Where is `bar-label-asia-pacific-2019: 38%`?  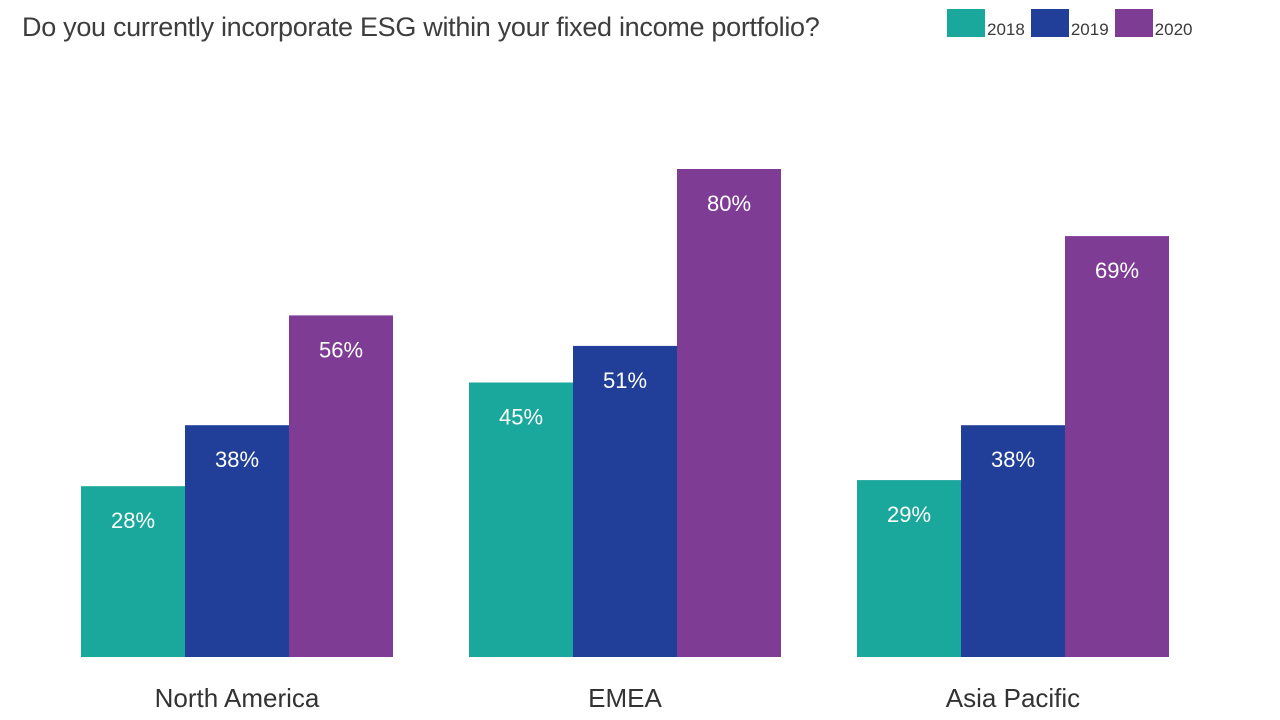
bar-label-asia-pacific-2019: 38% is located at coordinates (1013, 459).